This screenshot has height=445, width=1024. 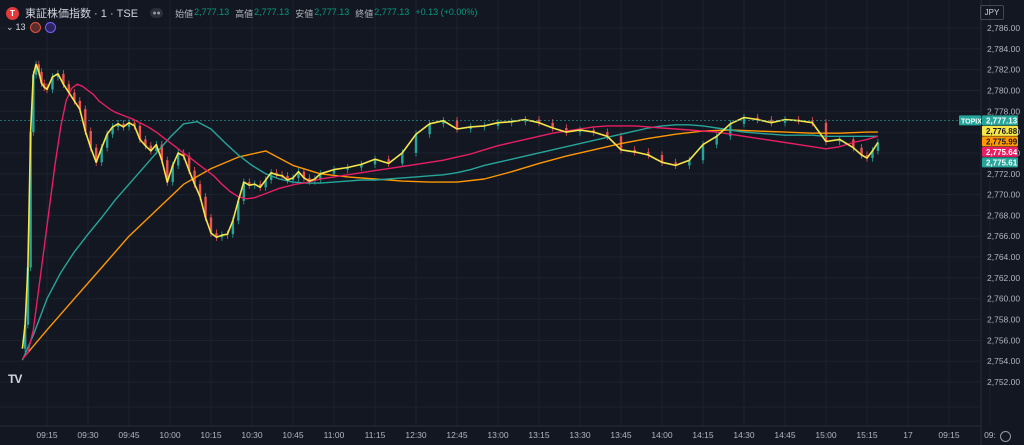 What do you see at coordinates (293, 435) in the screenshot?
I see `x-tick-label: 10:45` at bounding box center [293, 435].